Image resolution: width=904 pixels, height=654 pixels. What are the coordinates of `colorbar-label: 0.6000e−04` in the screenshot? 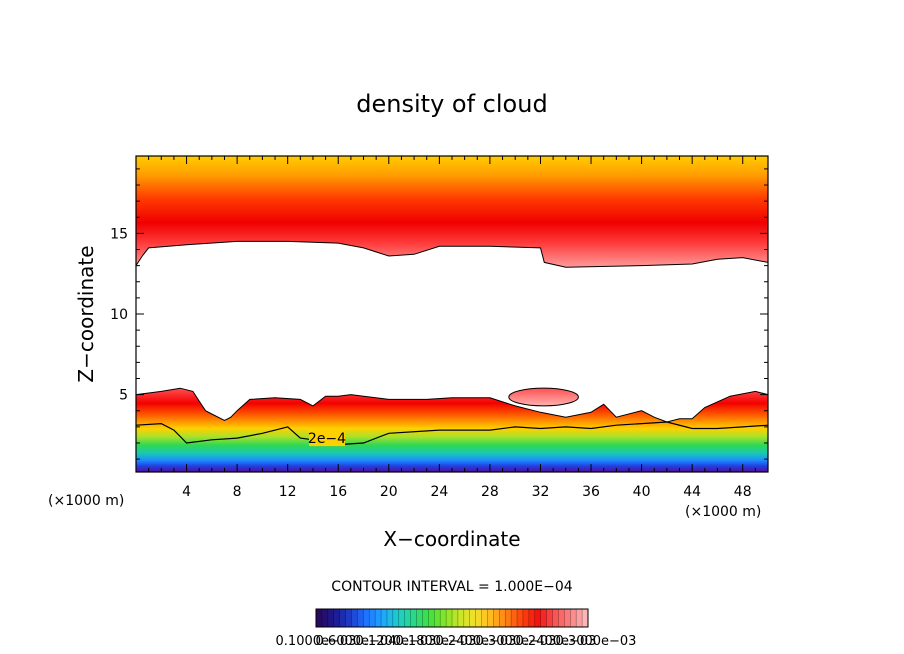 It's located at (356, 641).